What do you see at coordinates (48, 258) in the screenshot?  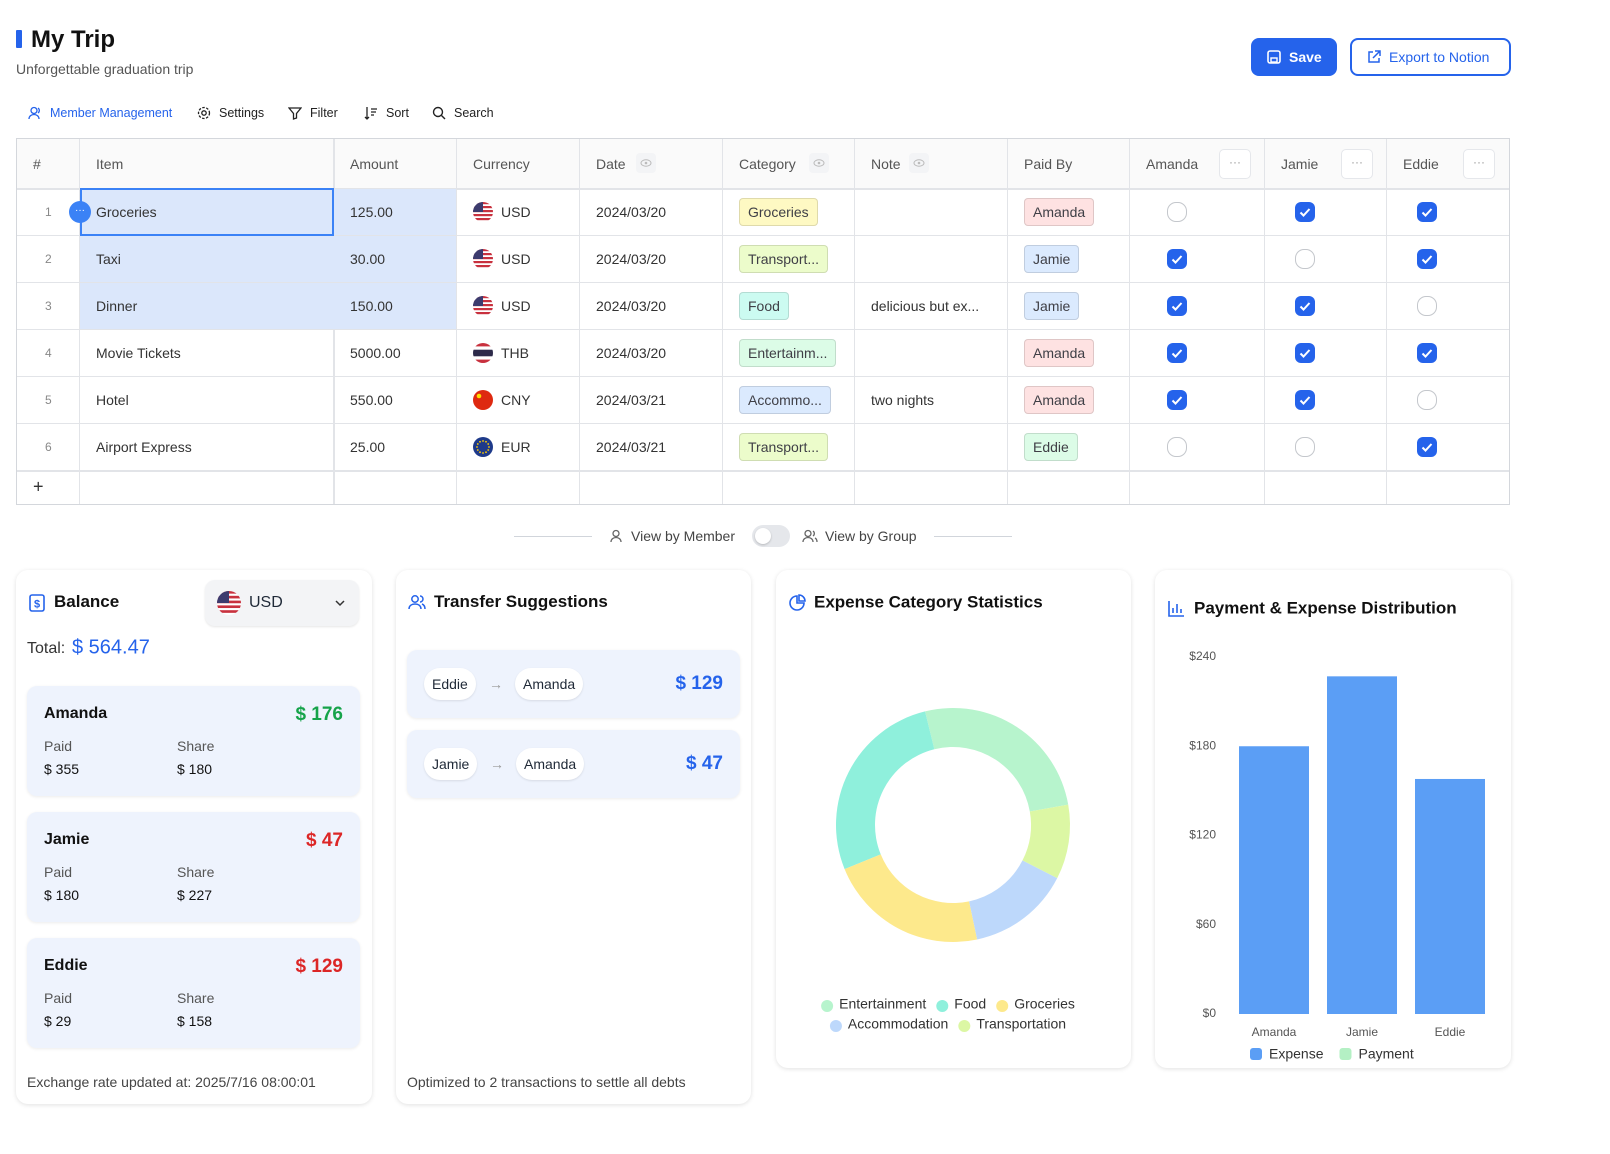 I see `cell-no: 2` at bounding box center [48, 258].